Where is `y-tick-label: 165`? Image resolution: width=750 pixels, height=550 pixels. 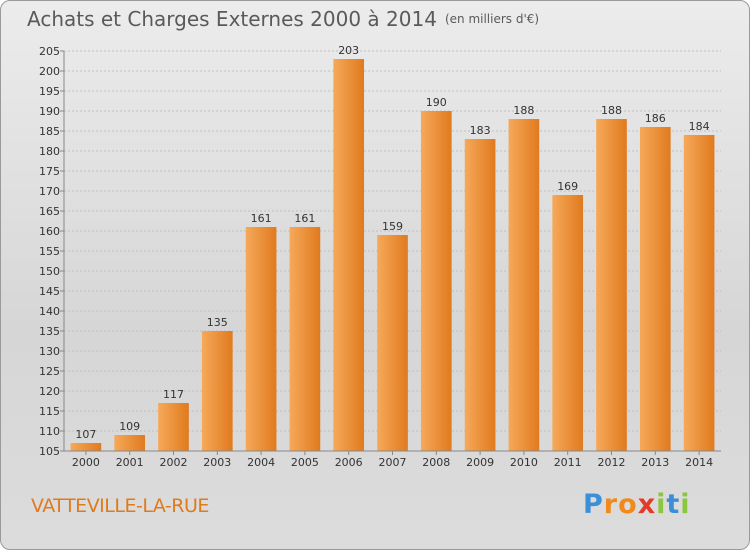
y-tick-label: 165 is located at coordinates (49, 211).